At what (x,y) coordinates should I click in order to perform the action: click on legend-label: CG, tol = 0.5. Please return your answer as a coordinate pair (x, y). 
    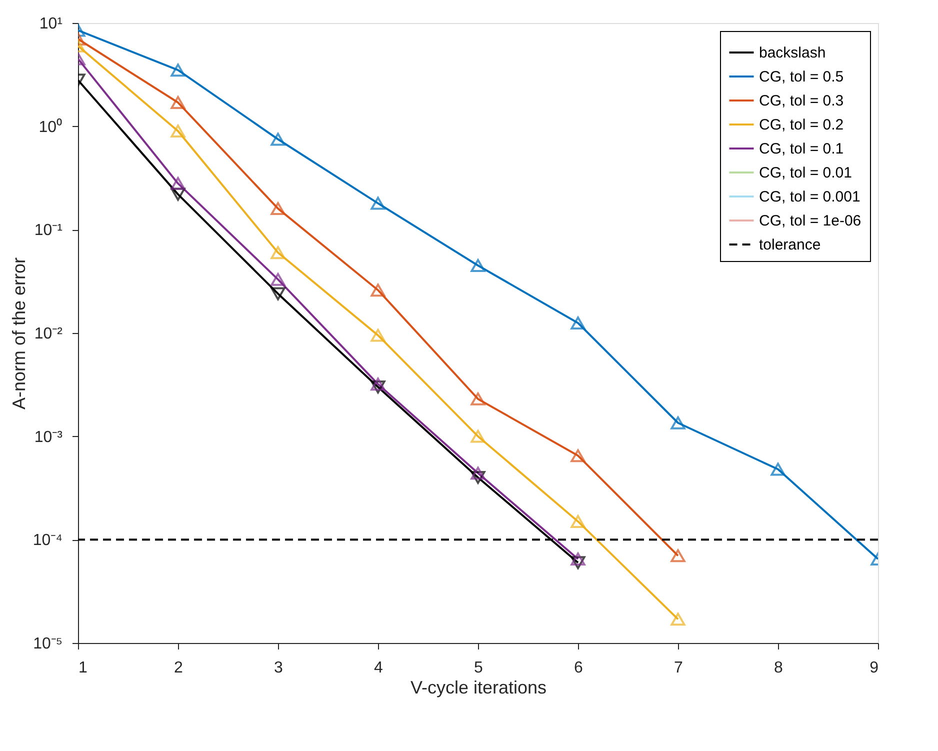
    Looking at the image, I should click on (801, 77).